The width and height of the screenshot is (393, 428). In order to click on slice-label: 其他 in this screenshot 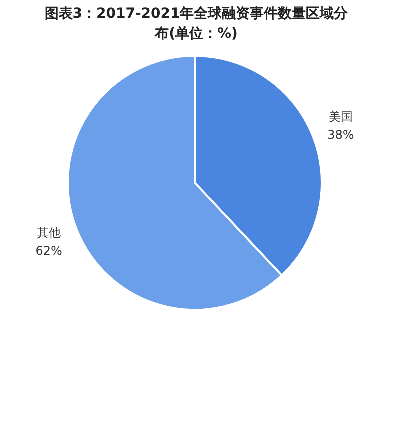, I will do `click(49, 233)`.